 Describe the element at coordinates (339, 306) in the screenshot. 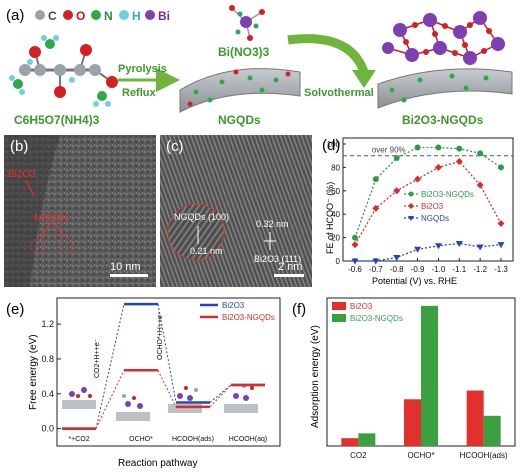

I see `chart-f-legend-swatch` at that location.